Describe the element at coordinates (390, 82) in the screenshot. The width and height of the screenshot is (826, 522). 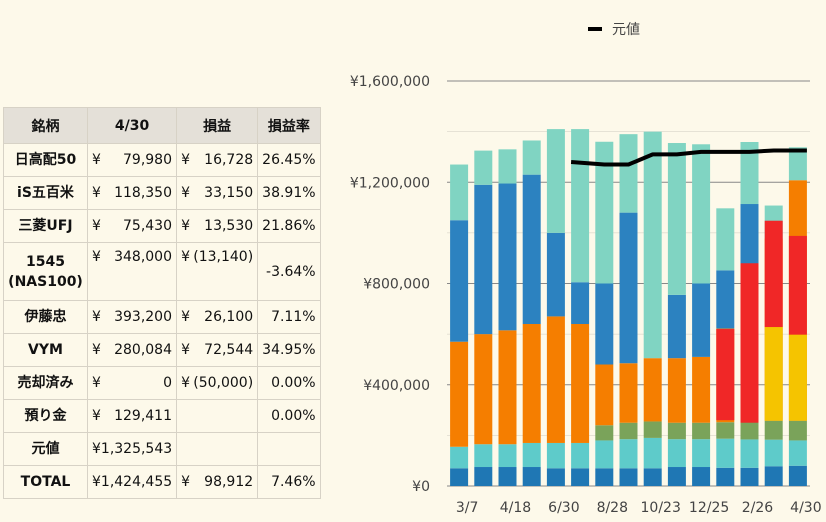
I see `y-tick-label: ¥1,600,000` at that location.